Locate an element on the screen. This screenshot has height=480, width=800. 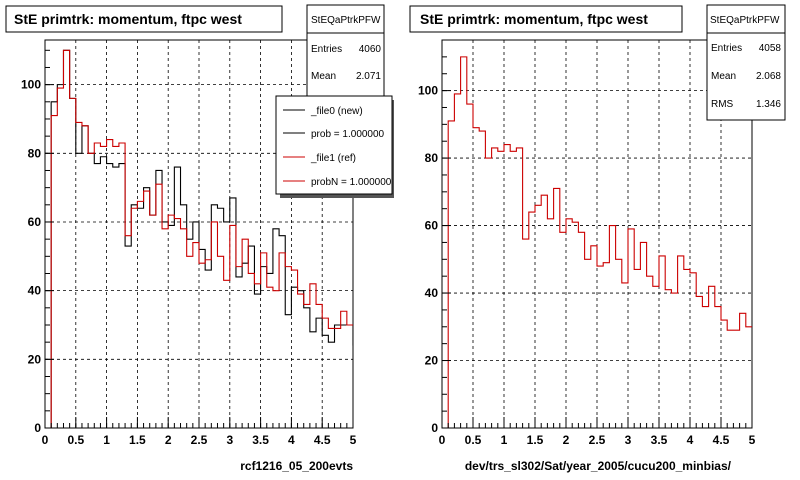
legend-label: _file0 (new) is located at coordinates (336, 111).